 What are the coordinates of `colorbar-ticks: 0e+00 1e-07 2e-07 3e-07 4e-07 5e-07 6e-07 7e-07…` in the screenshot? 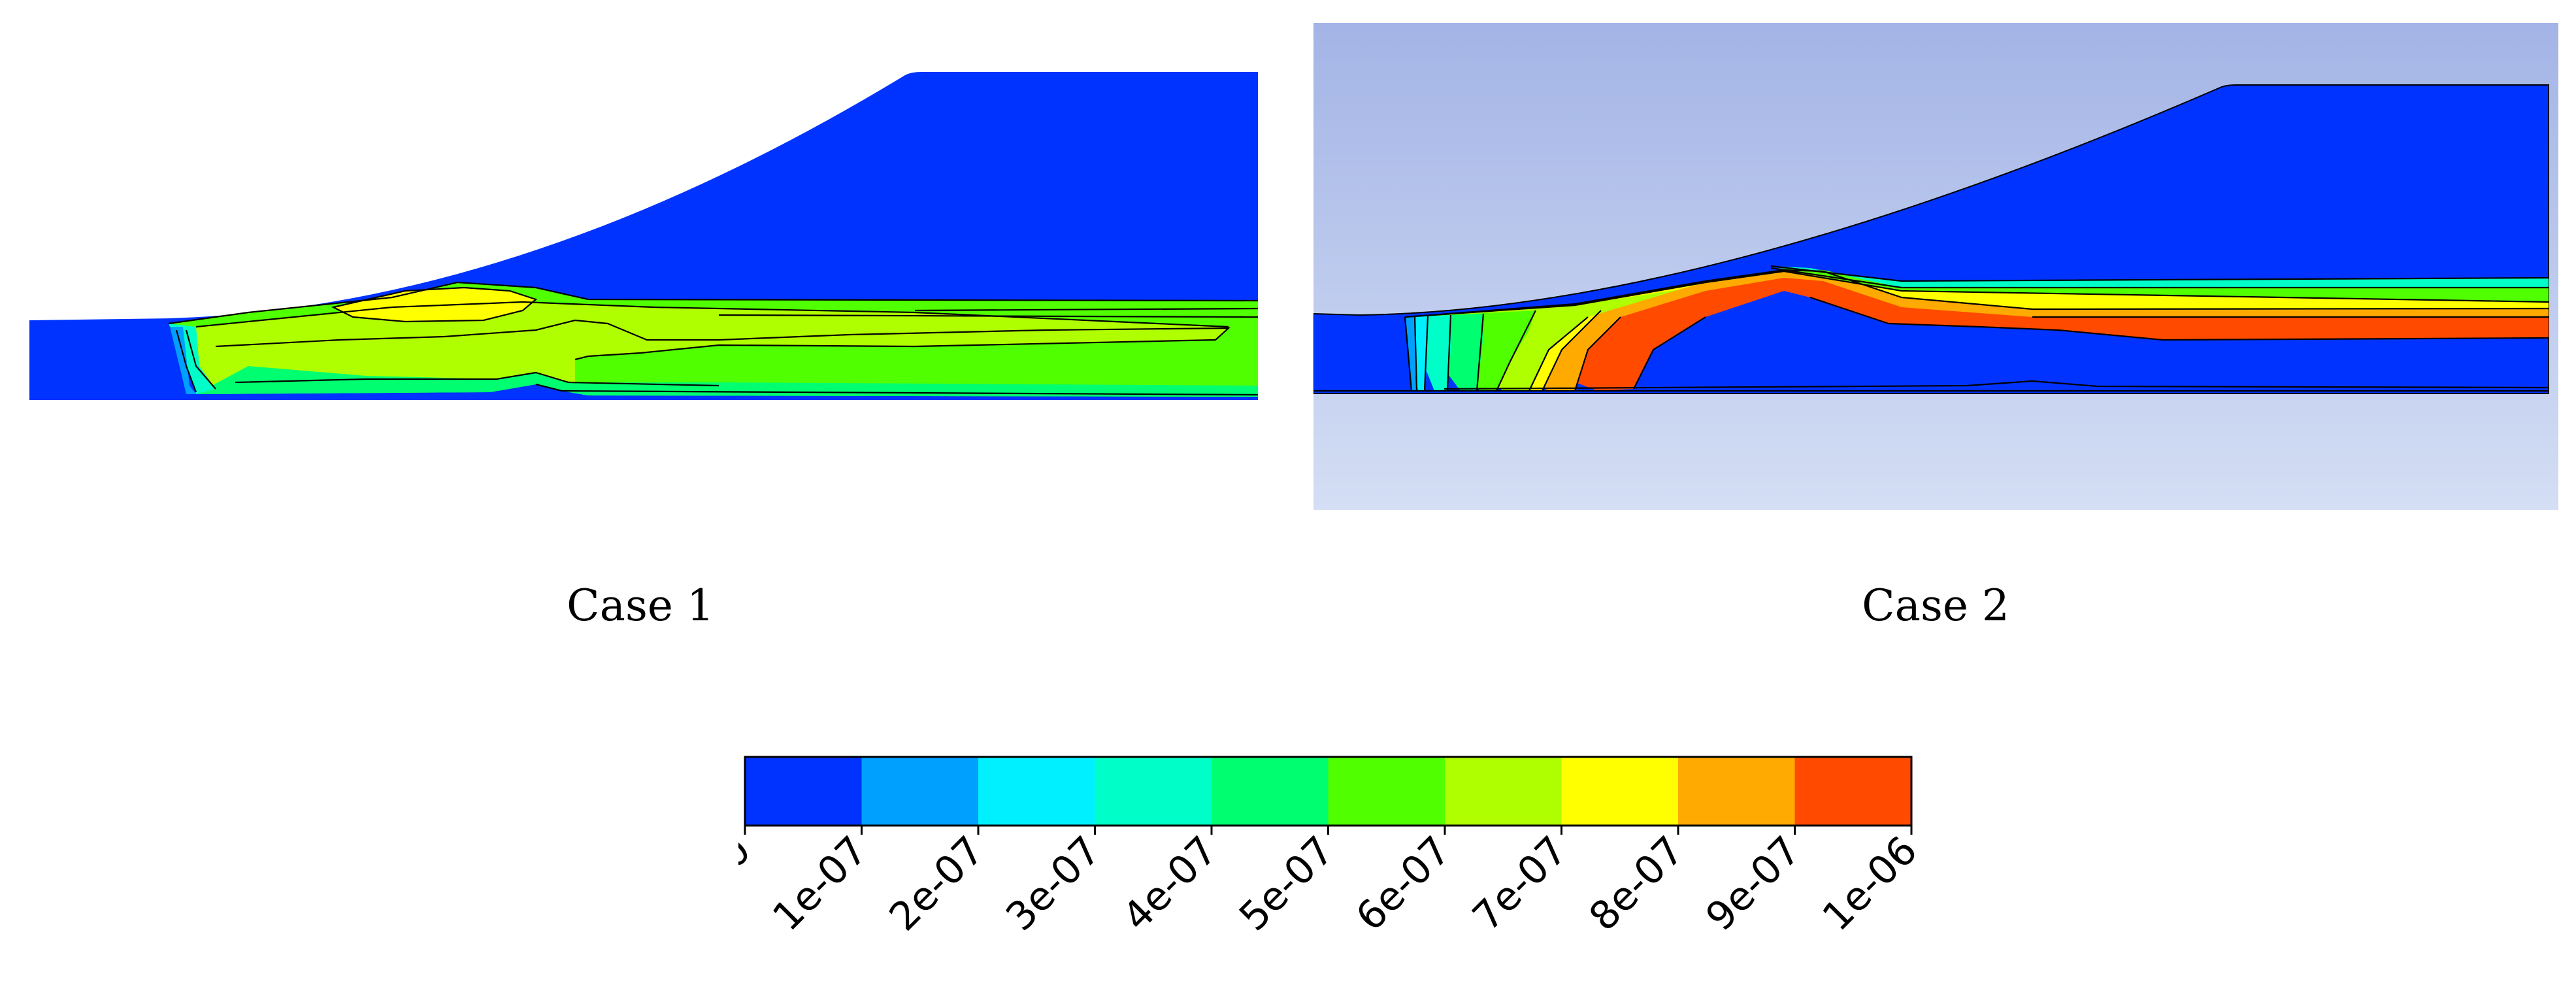 It's located at (1326, 890).